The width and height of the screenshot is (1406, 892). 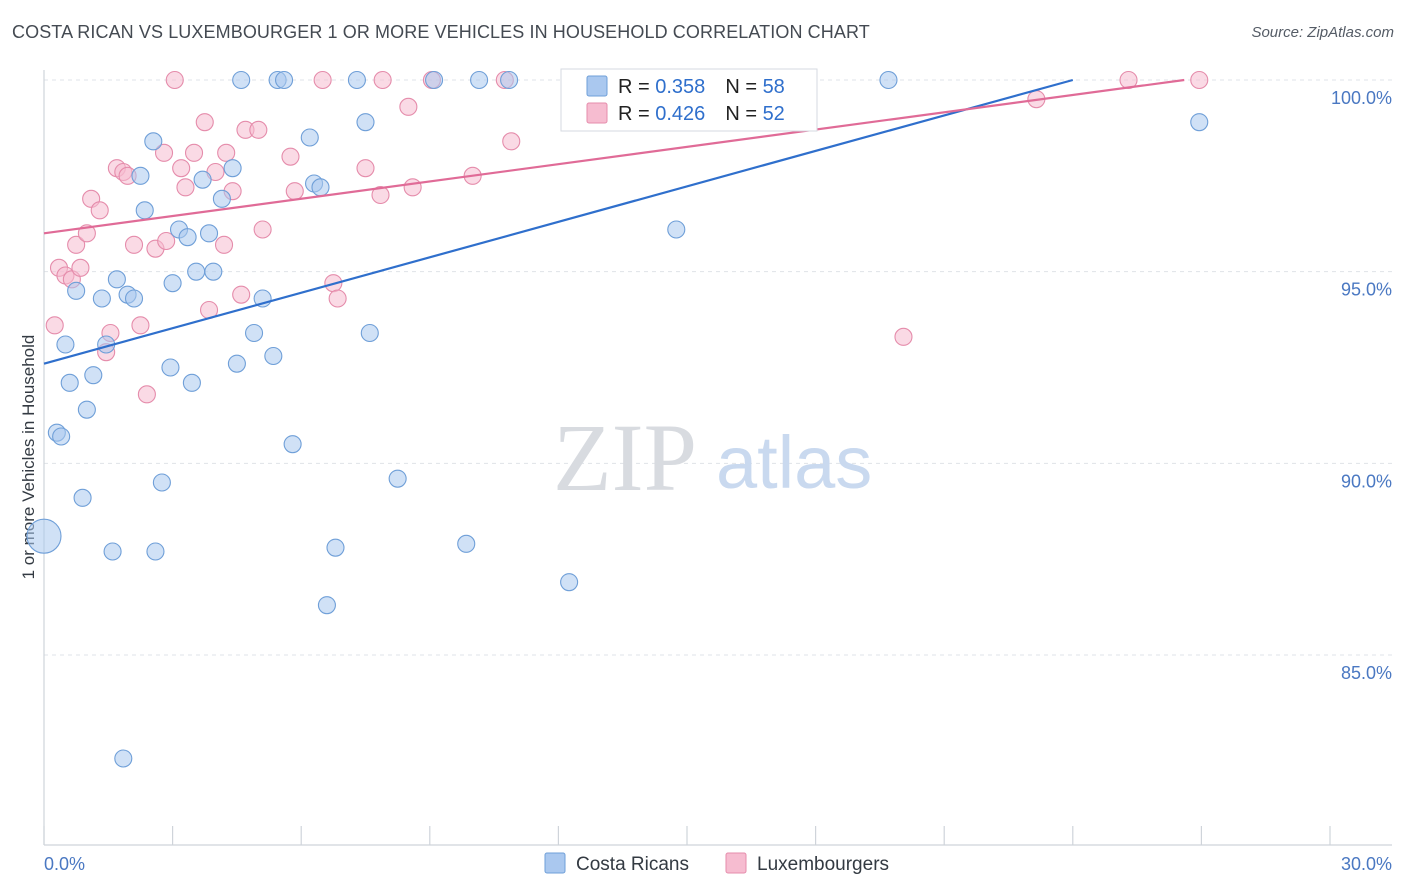 What do you see at coordinates (597, 113) in the screenshot?
I see `stats-swatch-pink` at bounding box center [597, 113].